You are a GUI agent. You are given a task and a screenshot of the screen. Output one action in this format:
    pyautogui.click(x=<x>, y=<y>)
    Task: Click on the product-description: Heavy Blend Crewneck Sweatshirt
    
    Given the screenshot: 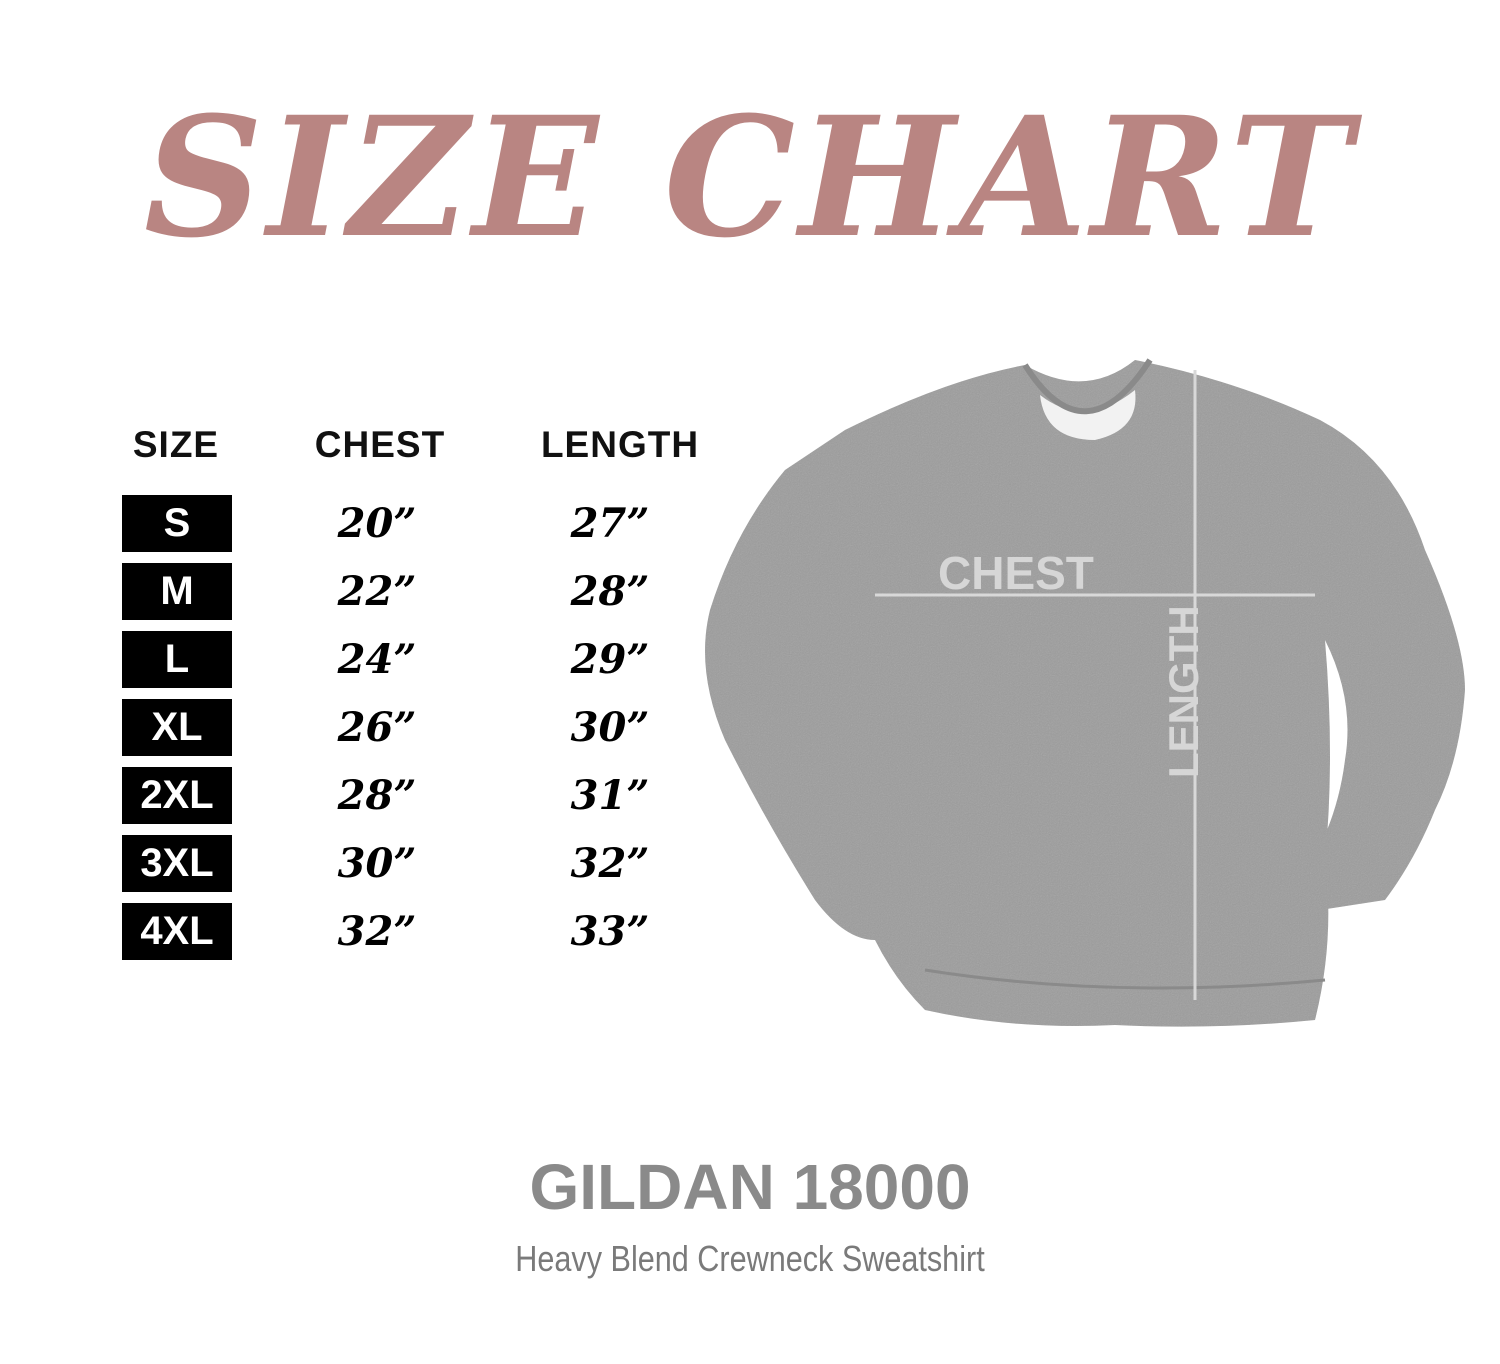 What is the action you would take?
    pyautogui.click(x=750, y=1258)
    